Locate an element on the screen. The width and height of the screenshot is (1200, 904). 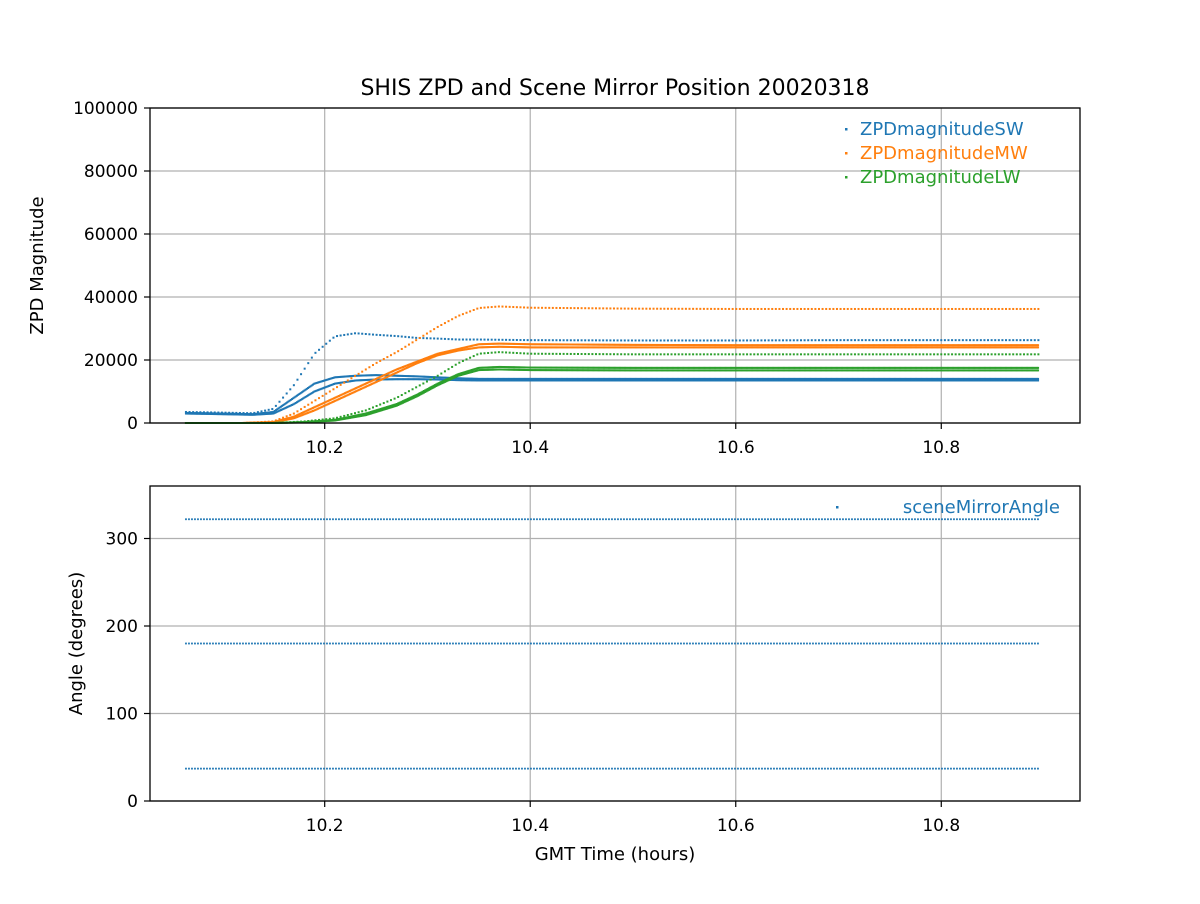
y-tick-label: 60000 is located at coordinates (111, 235).